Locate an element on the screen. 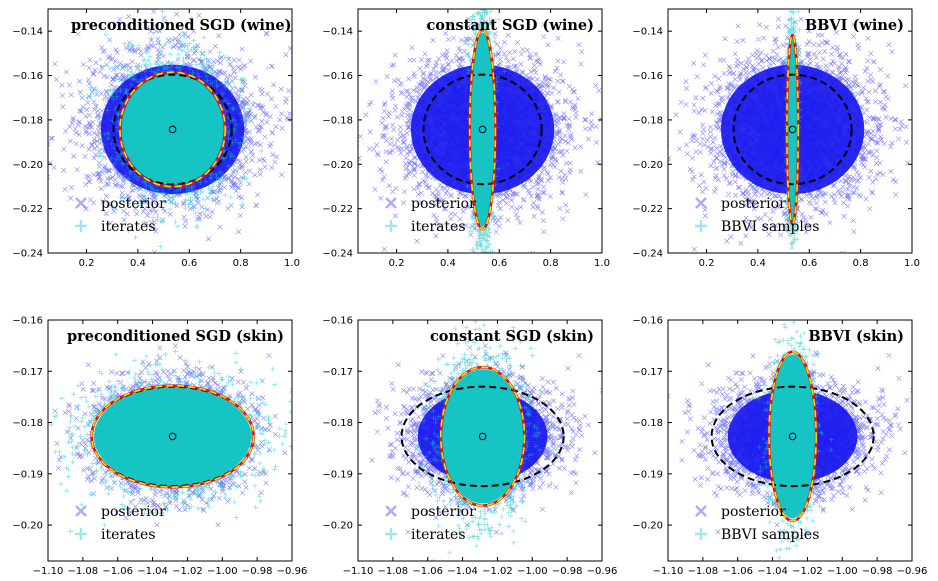  x-tick-label: 0.2 is located at coordinates (397, 263).